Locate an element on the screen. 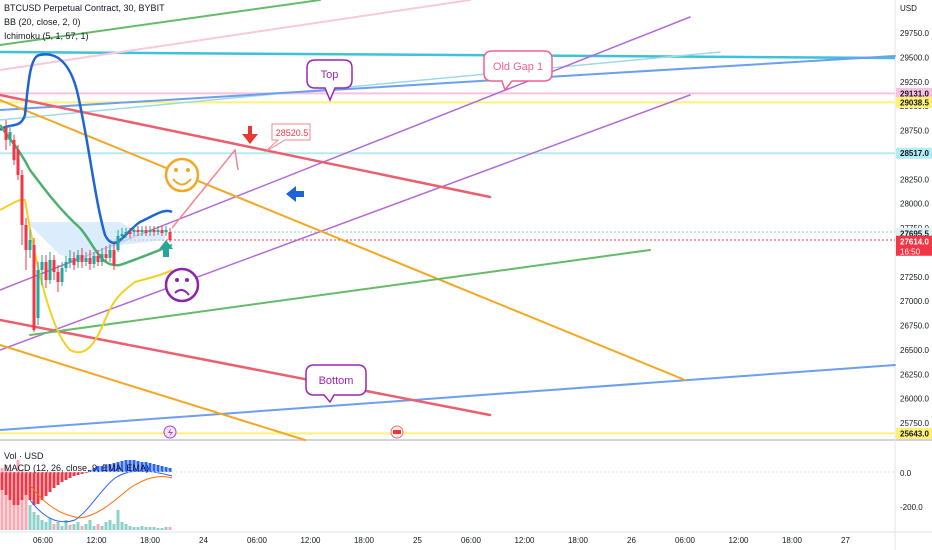 The width and height of the screenshot is (932, 550). bollinger-upper-line is located at coordinates (86, 148).